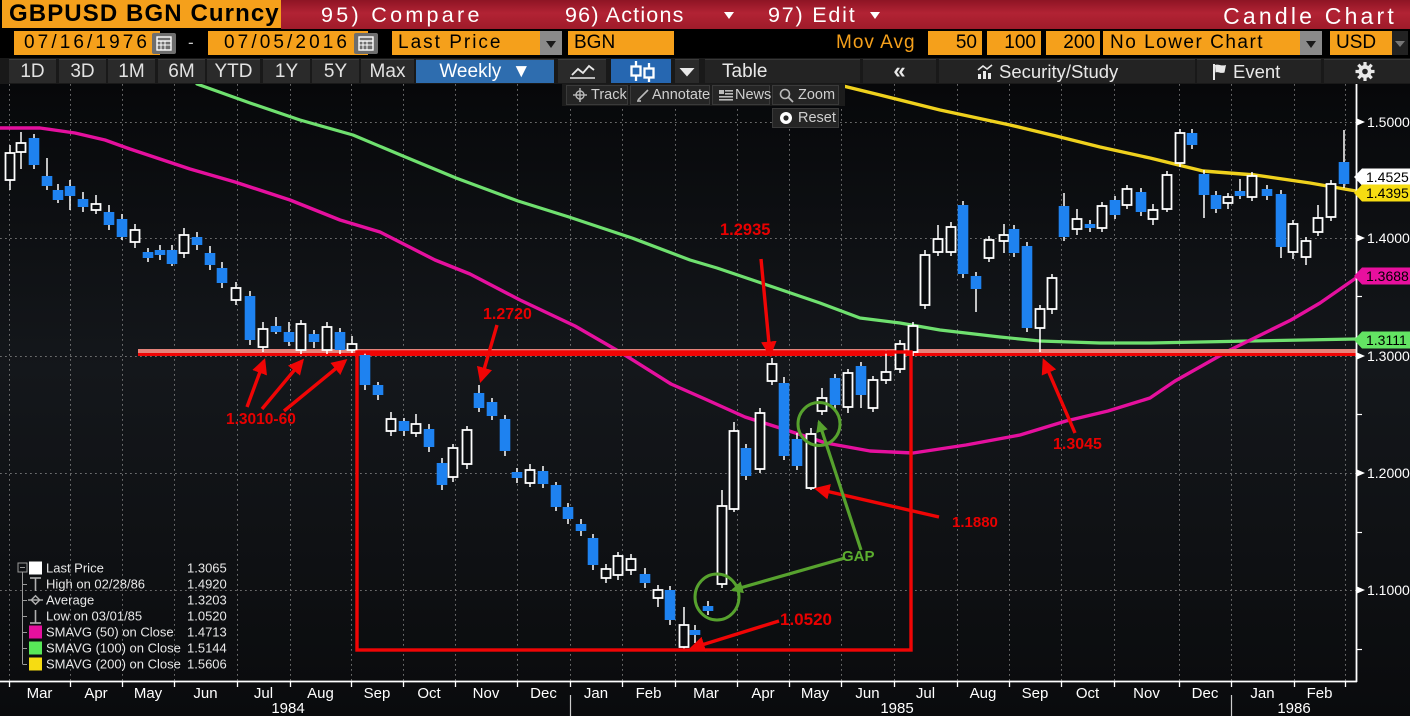 This screenshot has width=1410, height=716. What do you see at coordinates (261, 419) in the screenshot?
I see `svg-text: 1.3010-60` at bounding box center [261, 419].